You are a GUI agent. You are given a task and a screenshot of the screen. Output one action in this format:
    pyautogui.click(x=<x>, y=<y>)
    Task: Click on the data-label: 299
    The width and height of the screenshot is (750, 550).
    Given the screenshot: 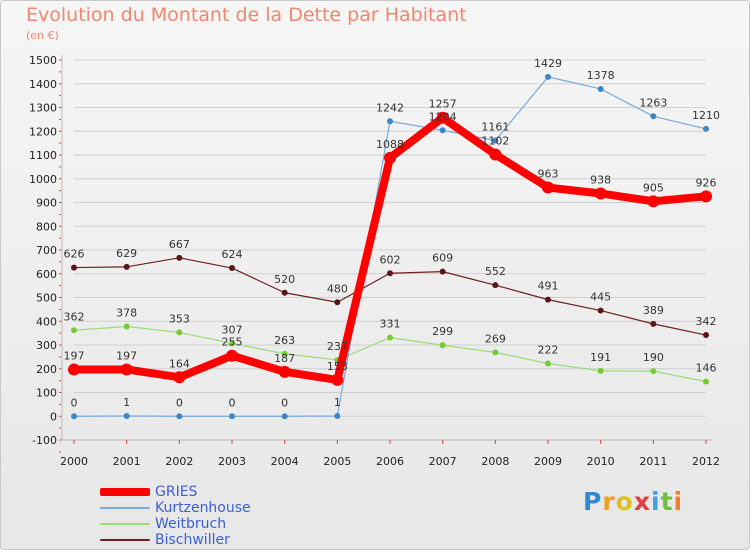 What is the action you would take?
    pyautogui.click(x=442, y=331)
    